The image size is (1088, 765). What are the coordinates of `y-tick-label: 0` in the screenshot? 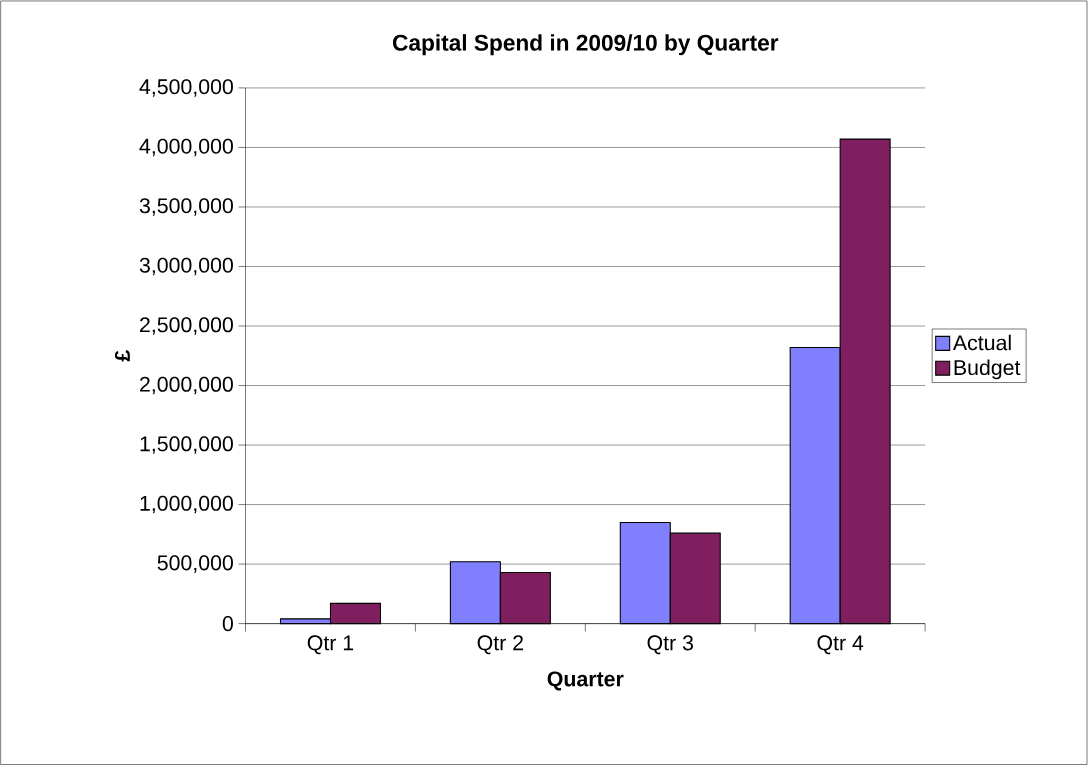 It's located at (227, 623).